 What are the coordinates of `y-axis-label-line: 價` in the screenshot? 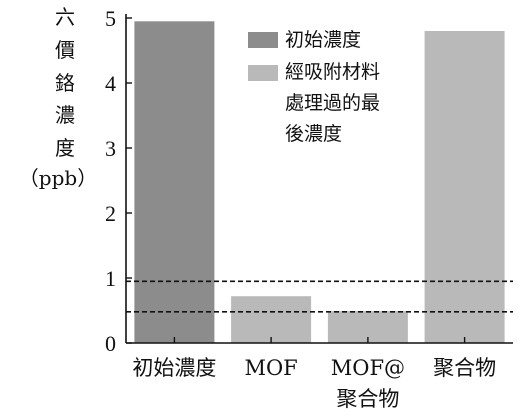 It's located at (65, 50).